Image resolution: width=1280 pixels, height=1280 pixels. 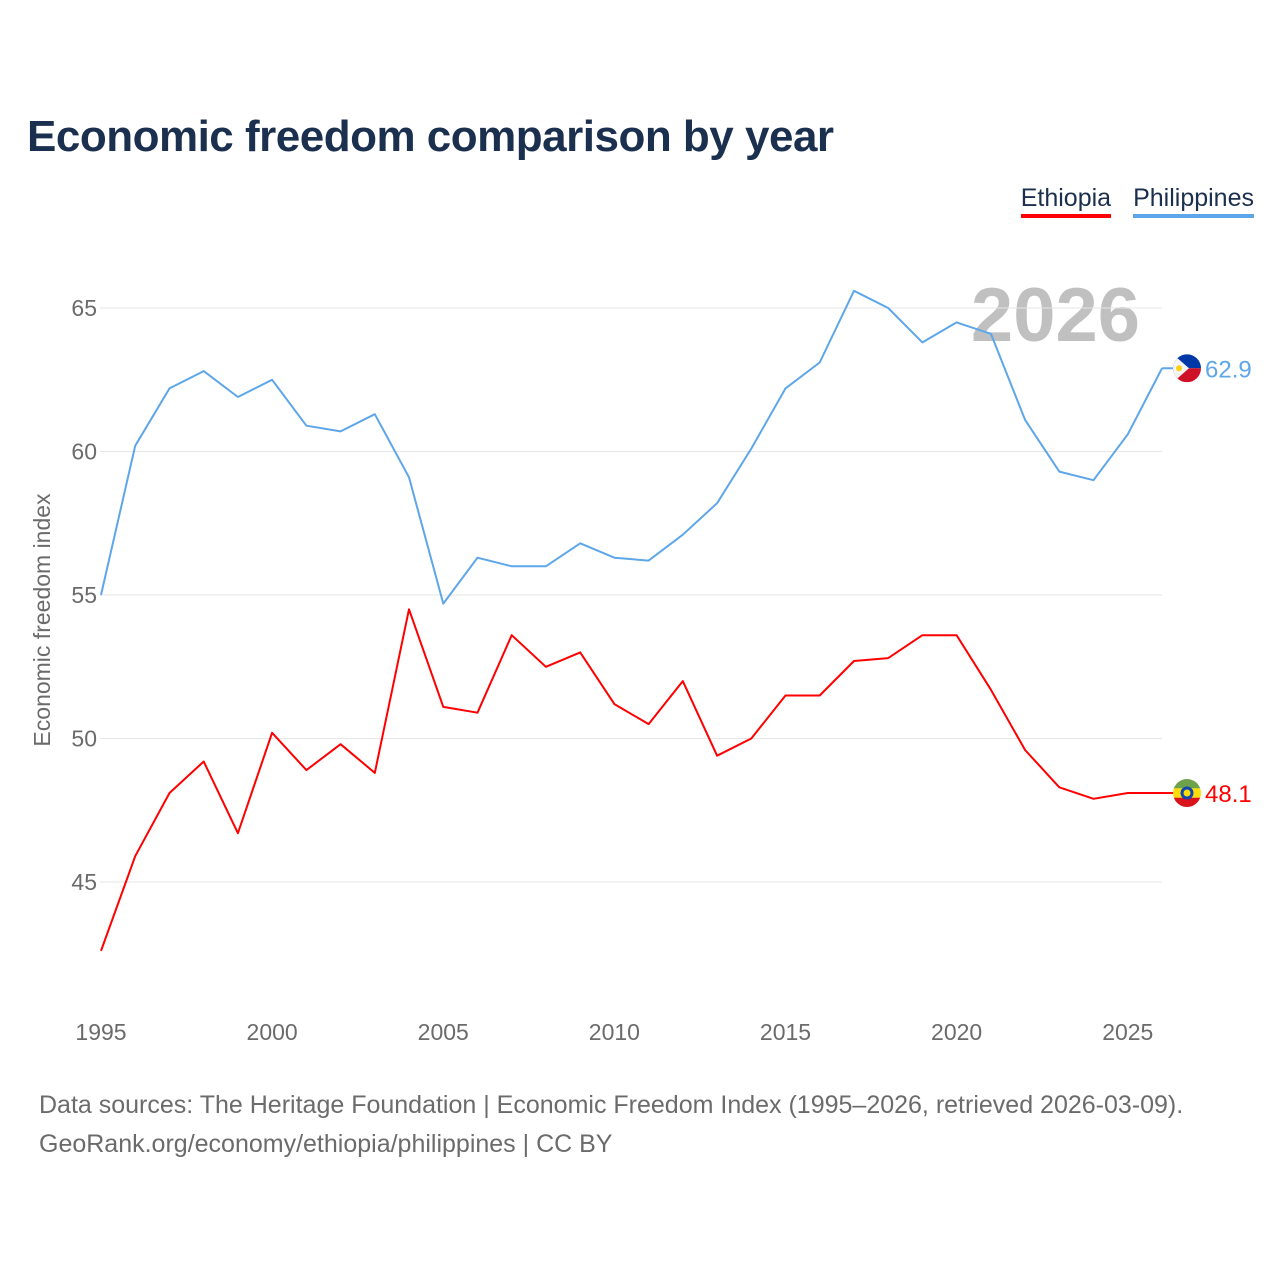 What do you see at coordinates (84, 308) in the screenshot?
I see `y-tick-label: 65` at bounding box center [84, 308].